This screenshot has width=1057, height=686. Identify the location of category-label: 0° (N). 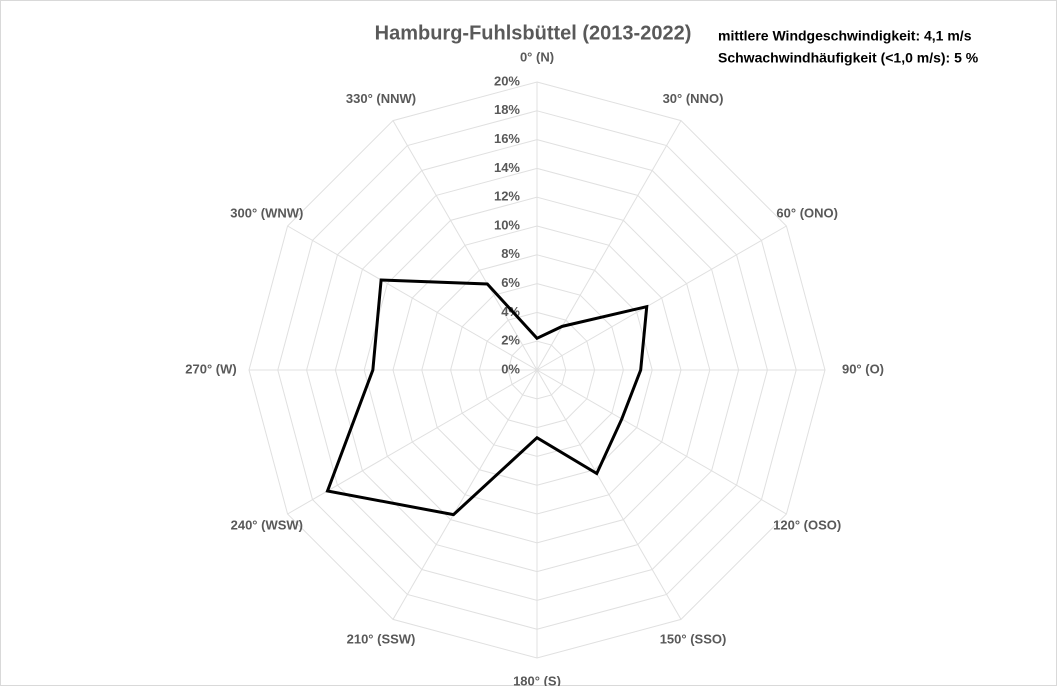
(537, 56).